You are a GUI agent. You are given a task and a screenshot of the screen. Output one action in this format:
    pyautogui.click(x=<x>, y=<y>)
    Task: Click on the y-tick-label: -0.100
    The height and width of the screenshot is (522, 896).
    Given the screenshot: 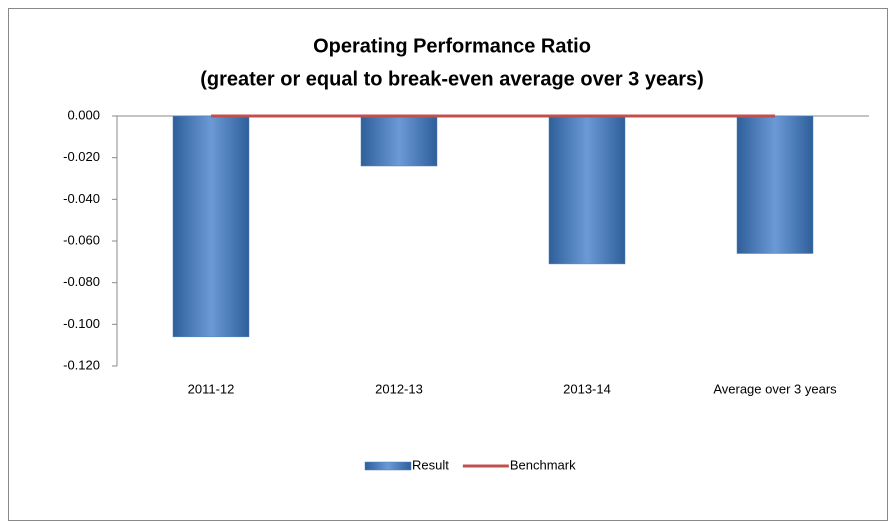 What is the action you would take?
    pyautogui.click(x=81, y=323)
    